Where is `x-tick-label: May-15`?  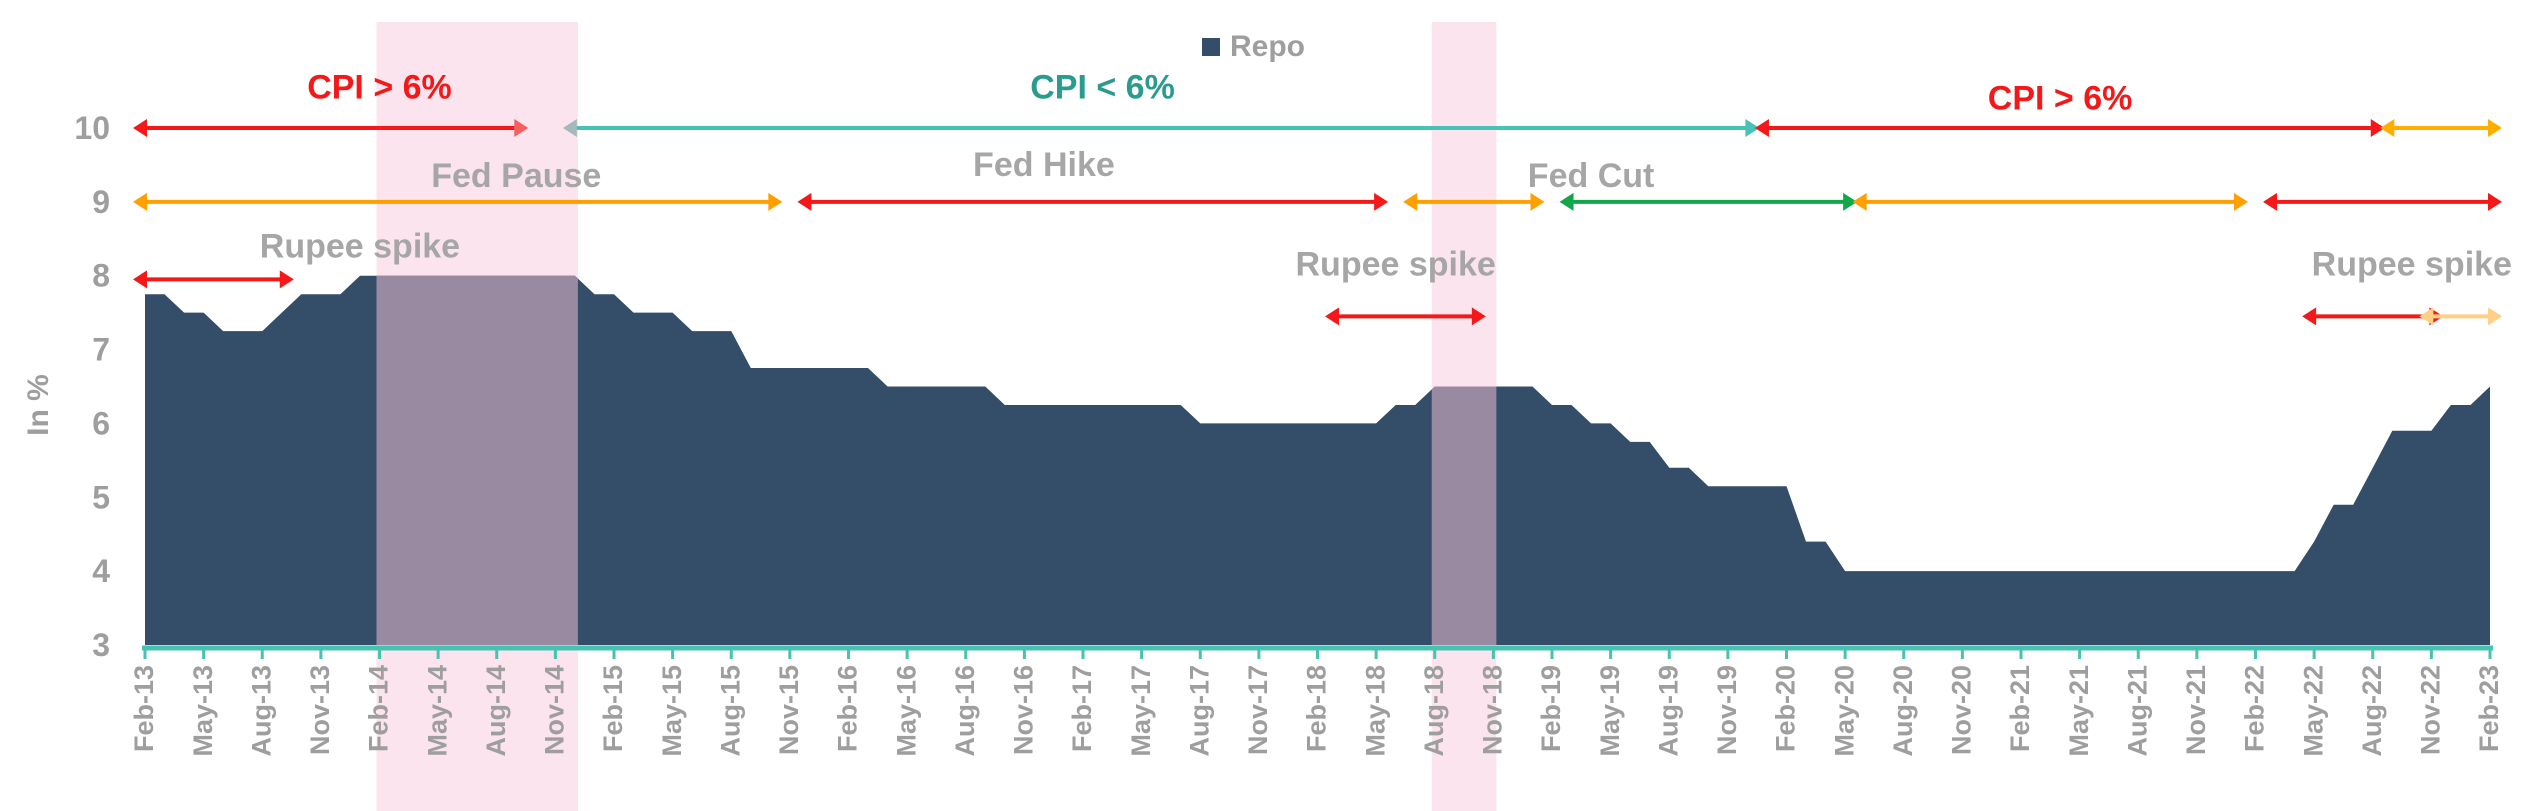
x-tick-label: May-15 is located at coordinates (672, 711).